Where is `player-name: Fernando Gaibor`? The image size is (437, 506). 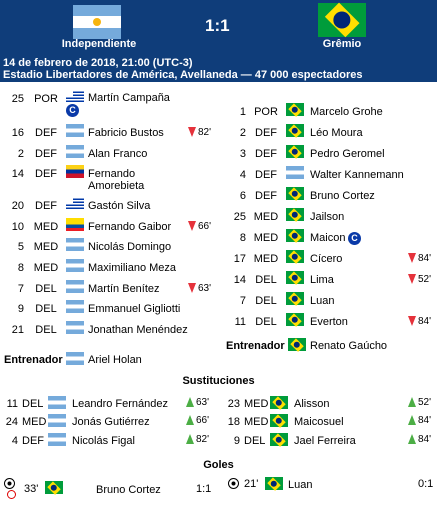 player-name: Fernando Gaibor is located at coordinates (130, 227).